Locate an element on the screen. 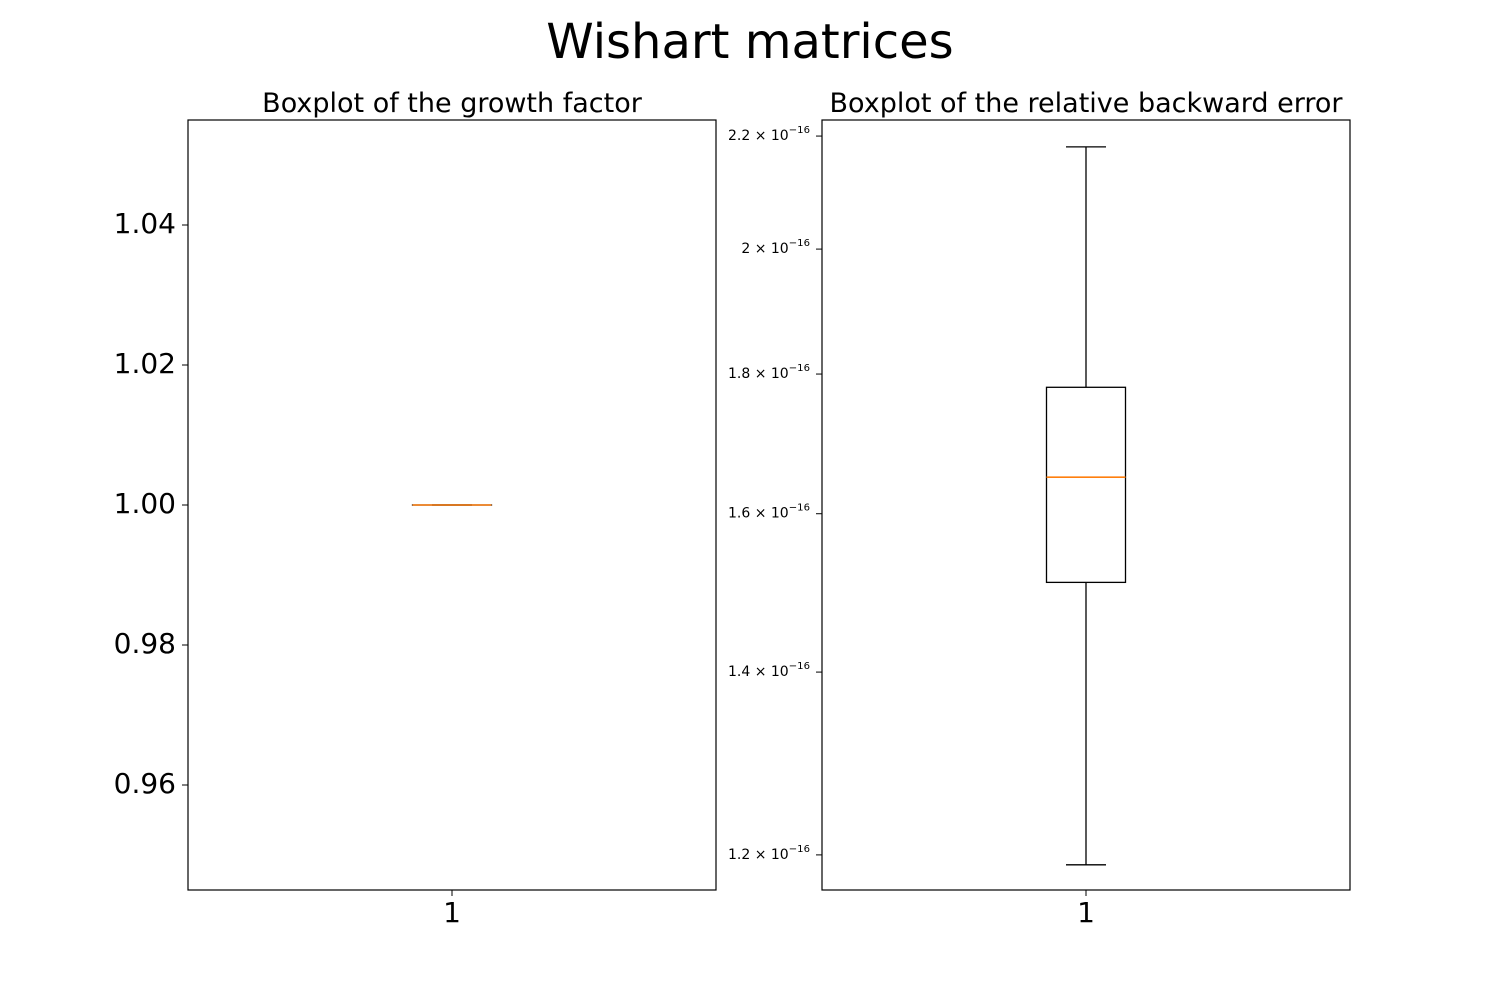 The width and height of the screenshot is (1500, 1000). y-tick-label: 0.98 is located at coordinates (145, 643).